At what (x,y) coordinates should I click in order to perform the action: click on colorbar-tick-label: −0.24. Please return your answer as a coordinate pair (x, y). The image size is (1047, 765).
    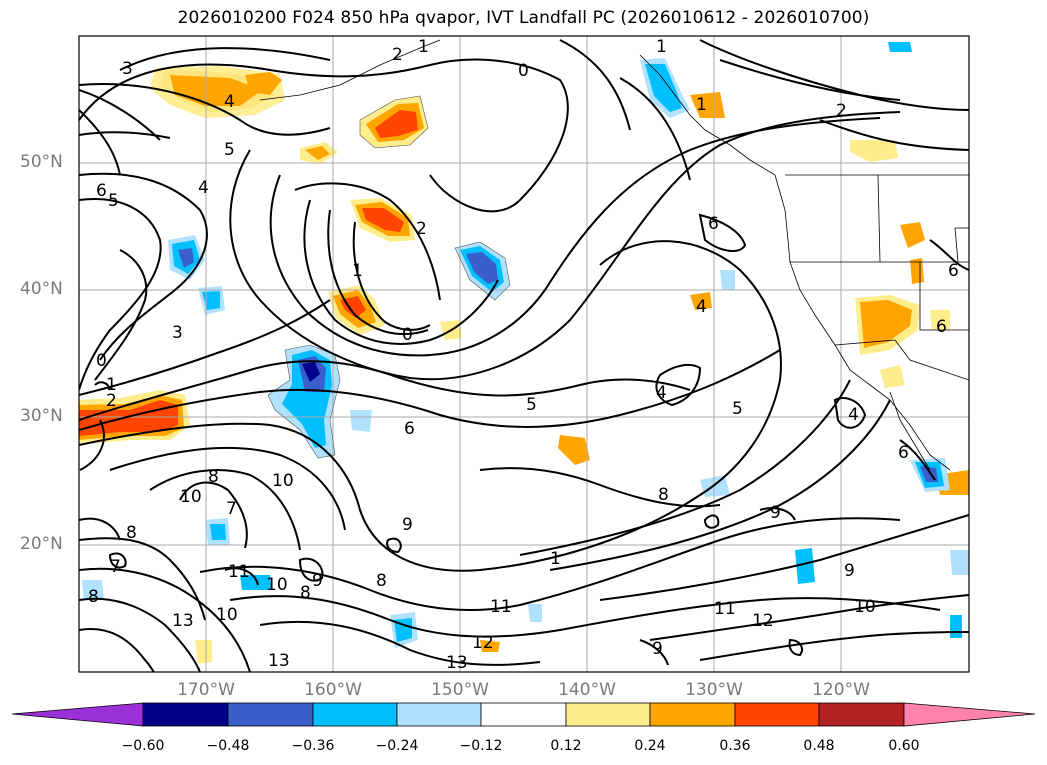
    Looking at the image, I should click on (397, 746).